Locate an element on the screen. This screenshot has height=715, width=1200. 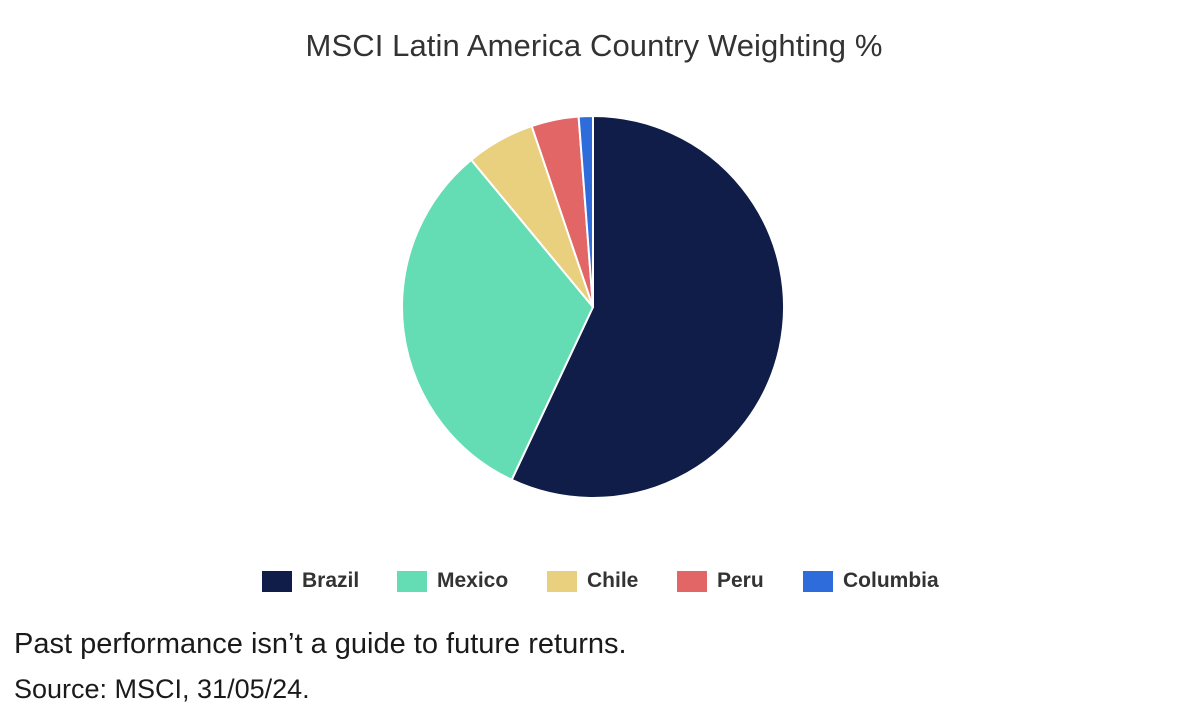
legend-label: Columbia is located at coordinates (891, 580).